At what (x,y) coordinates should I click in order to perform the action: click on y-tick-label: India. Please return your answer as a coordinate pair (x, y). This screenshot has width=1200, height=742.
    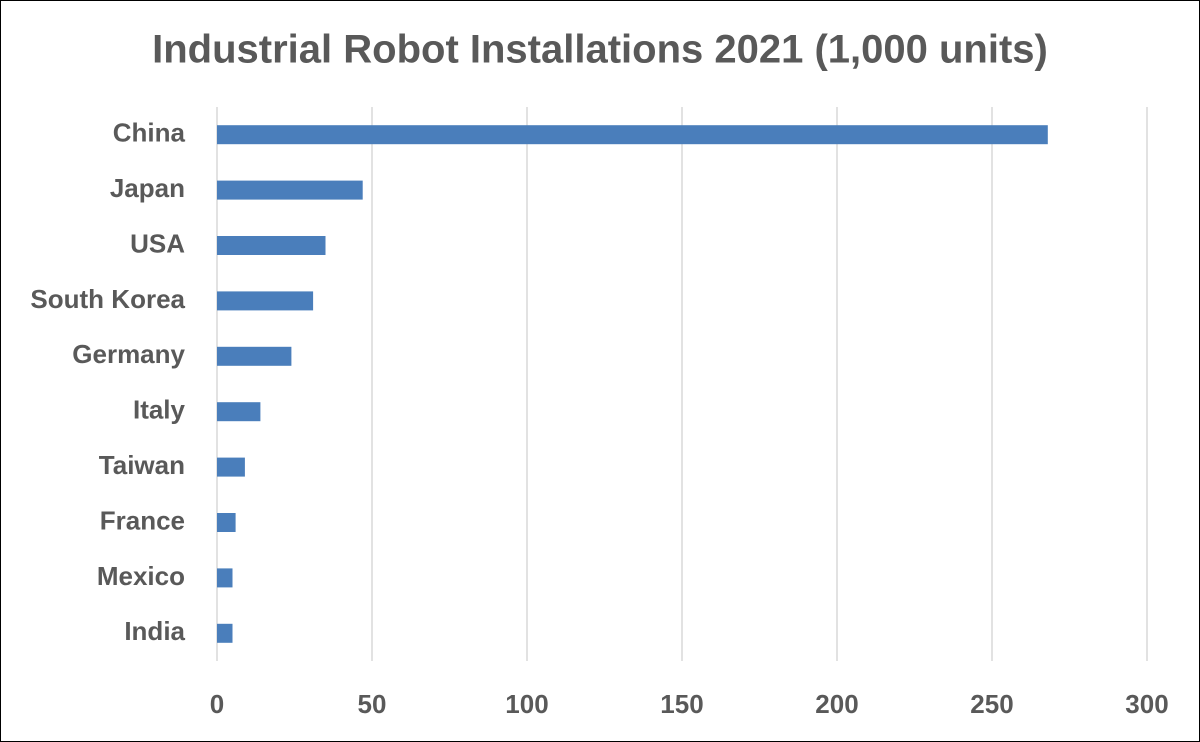
    Looking at the image, I should click on (154, 631).